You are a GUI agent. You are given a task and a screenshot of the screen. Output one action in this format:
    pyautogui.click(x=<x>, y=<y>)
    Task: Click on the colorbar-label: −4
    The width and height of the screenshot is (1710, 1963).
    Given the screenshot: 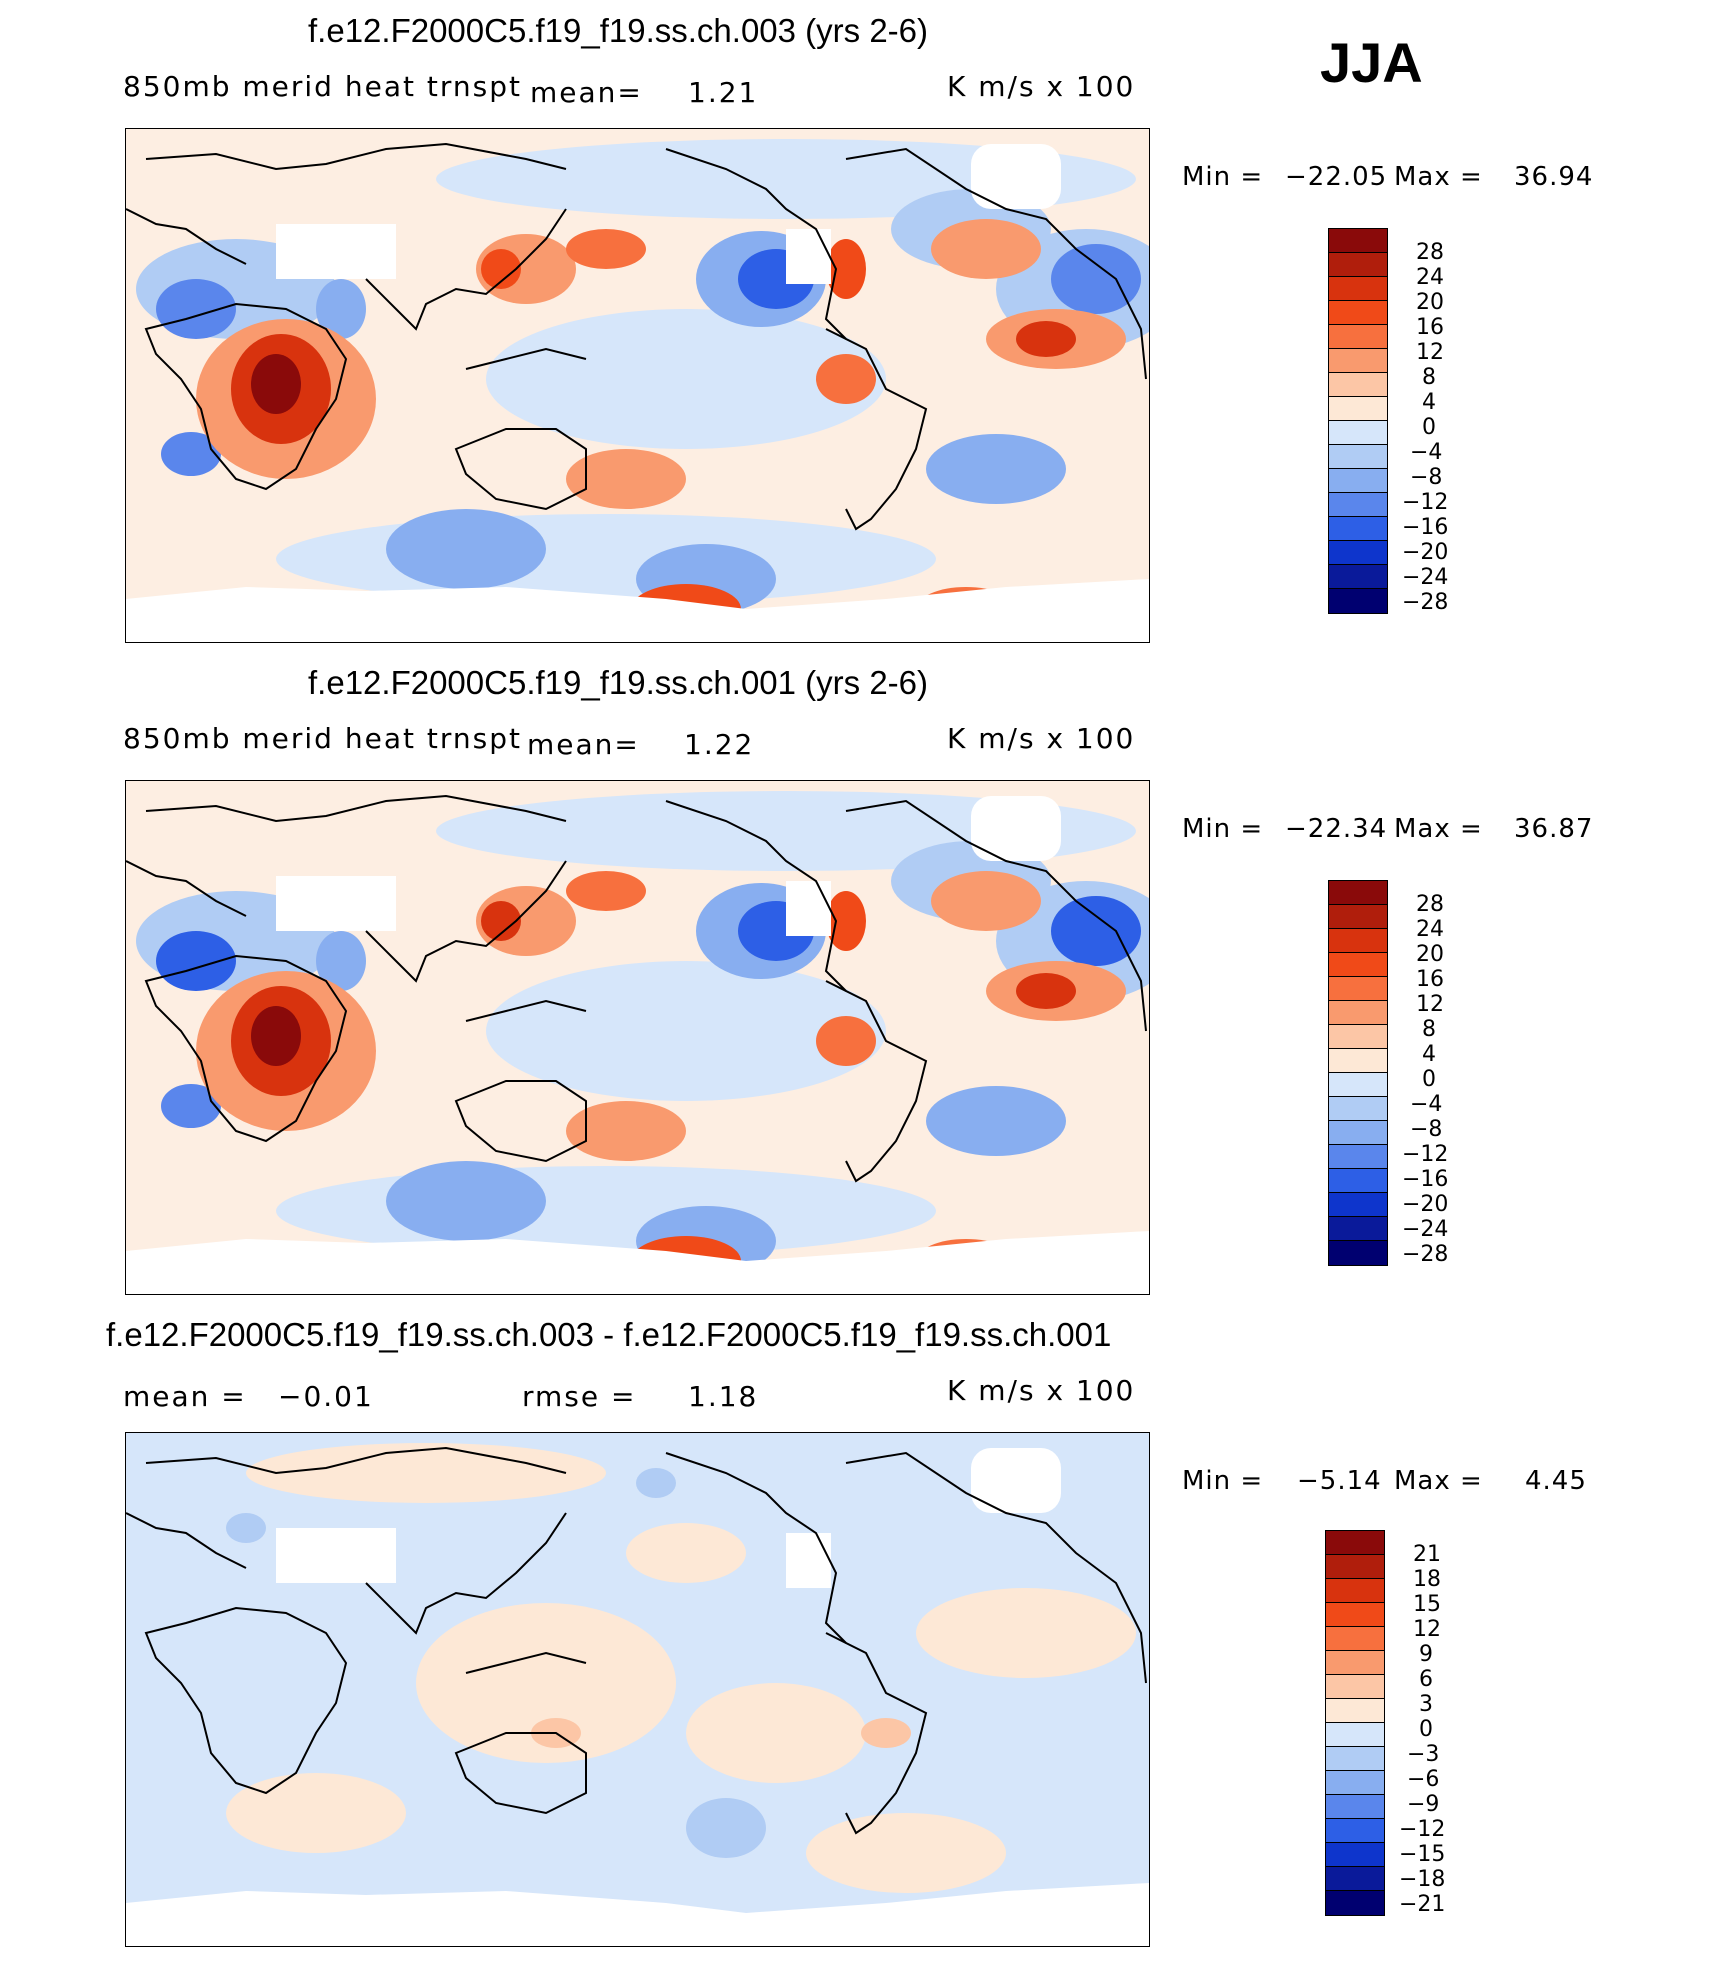 What is the action you would take?
    pyautogui.click(x=1426, y=452)
    